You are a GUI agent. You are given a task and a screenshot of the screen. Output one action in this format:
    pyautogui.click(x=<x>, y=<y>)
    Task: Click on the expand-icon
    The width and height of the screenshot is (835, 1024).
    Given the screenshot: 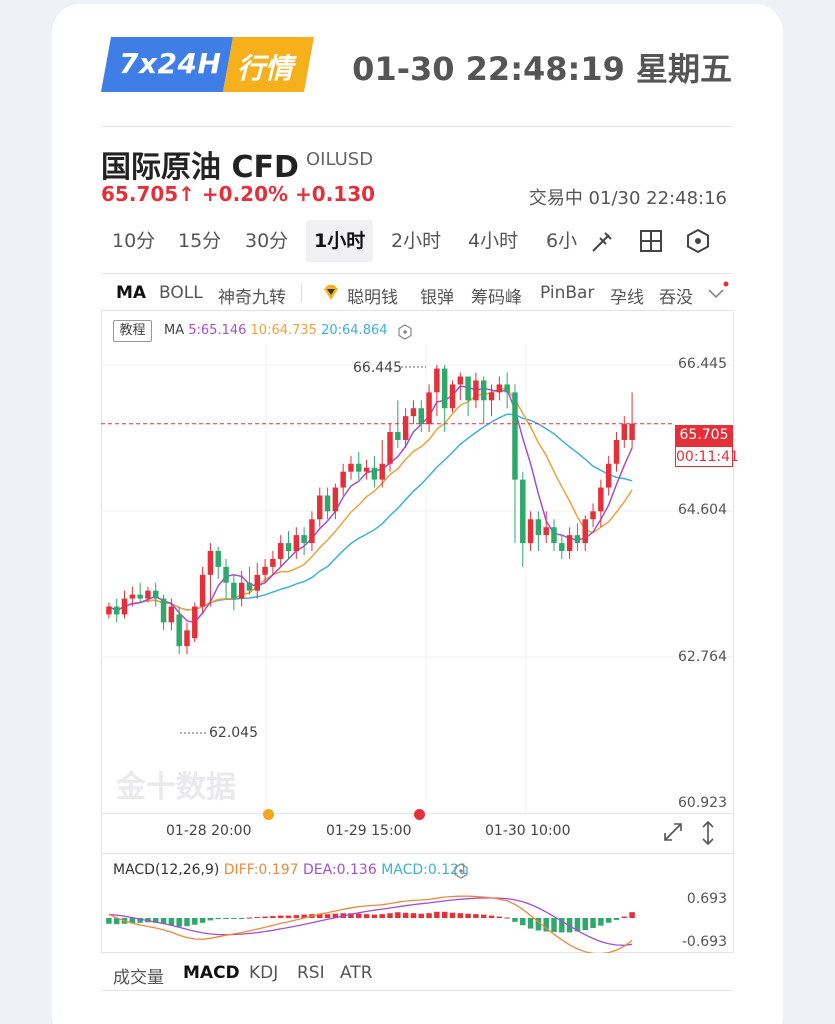 What is the action you would take?
    pyautogui.click(x=673, y=832)
    